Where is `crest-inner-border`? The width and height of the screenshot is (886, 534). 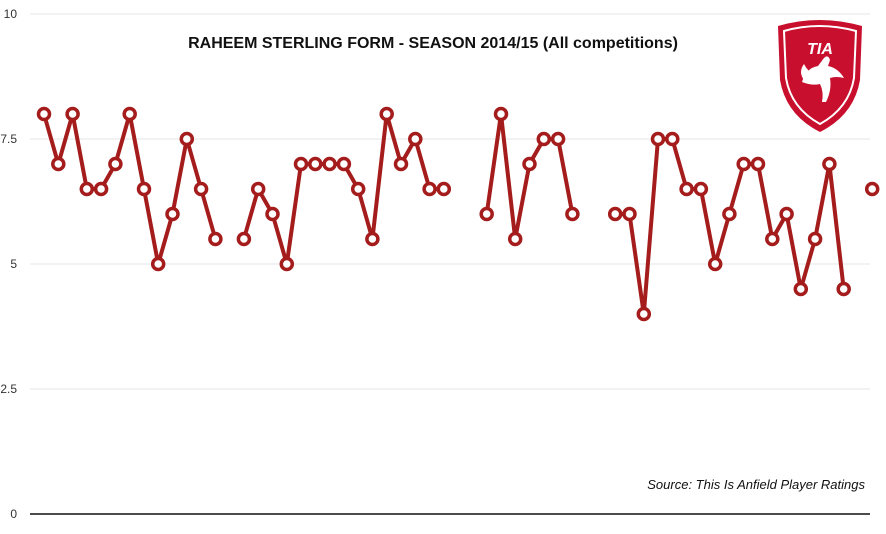
crest-inner-border is located at coordinates (820, 75).